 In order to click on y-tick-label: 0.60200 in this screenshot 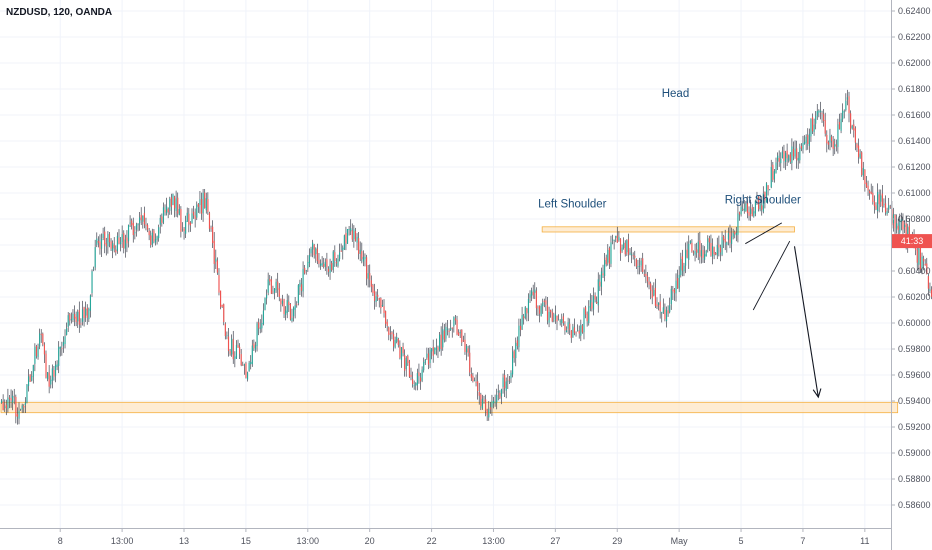, I will do `click(914, 297)`.